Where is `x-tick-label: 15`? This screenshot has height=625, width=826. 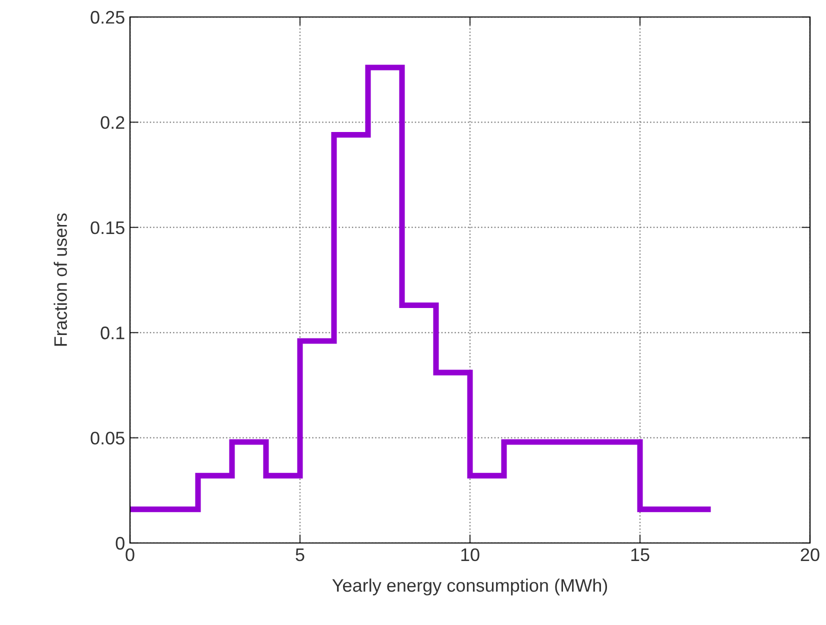 x-tick-label: 15 is located at coordinates (640, 555).